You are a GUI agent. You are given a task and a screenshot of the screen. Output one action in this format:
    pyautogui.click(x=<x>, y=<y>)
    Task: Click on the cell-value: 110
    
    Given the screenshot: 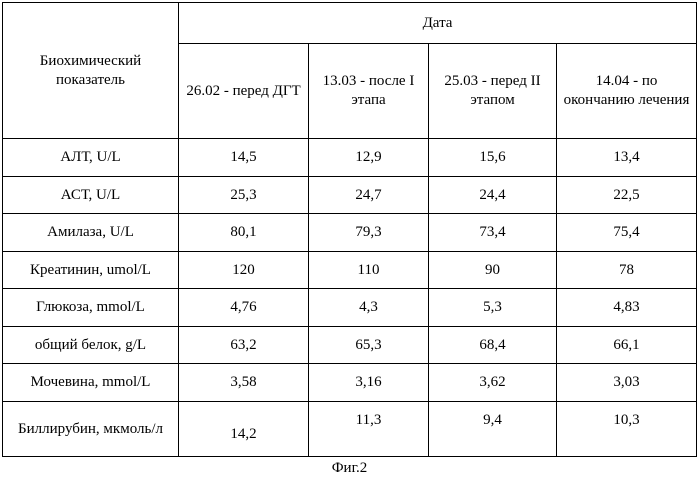 What is the action you would take?
    pyautogui.click(x=369, y=270)
    